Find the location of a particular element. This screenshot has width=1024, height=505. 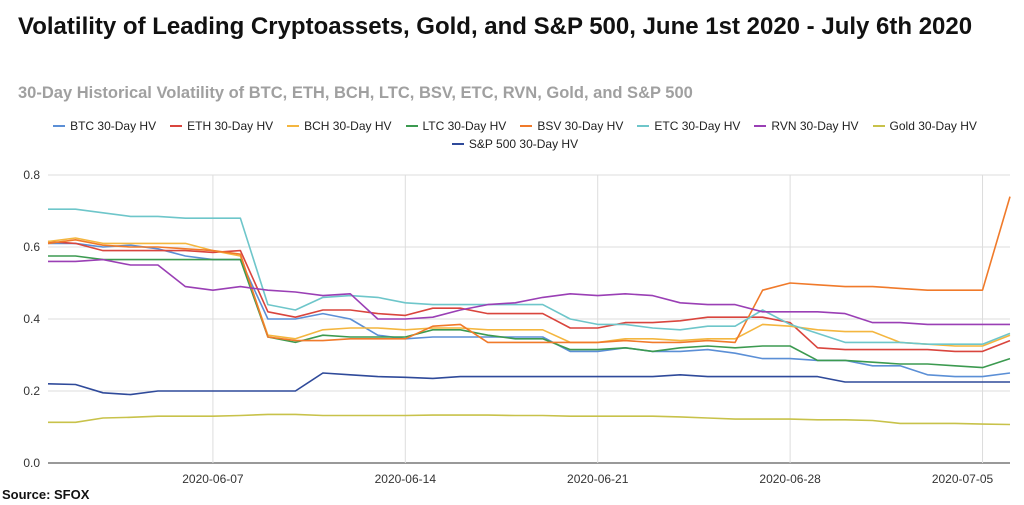

legend-label: BCH 30-Day HV is located at coordinates (348, 126).